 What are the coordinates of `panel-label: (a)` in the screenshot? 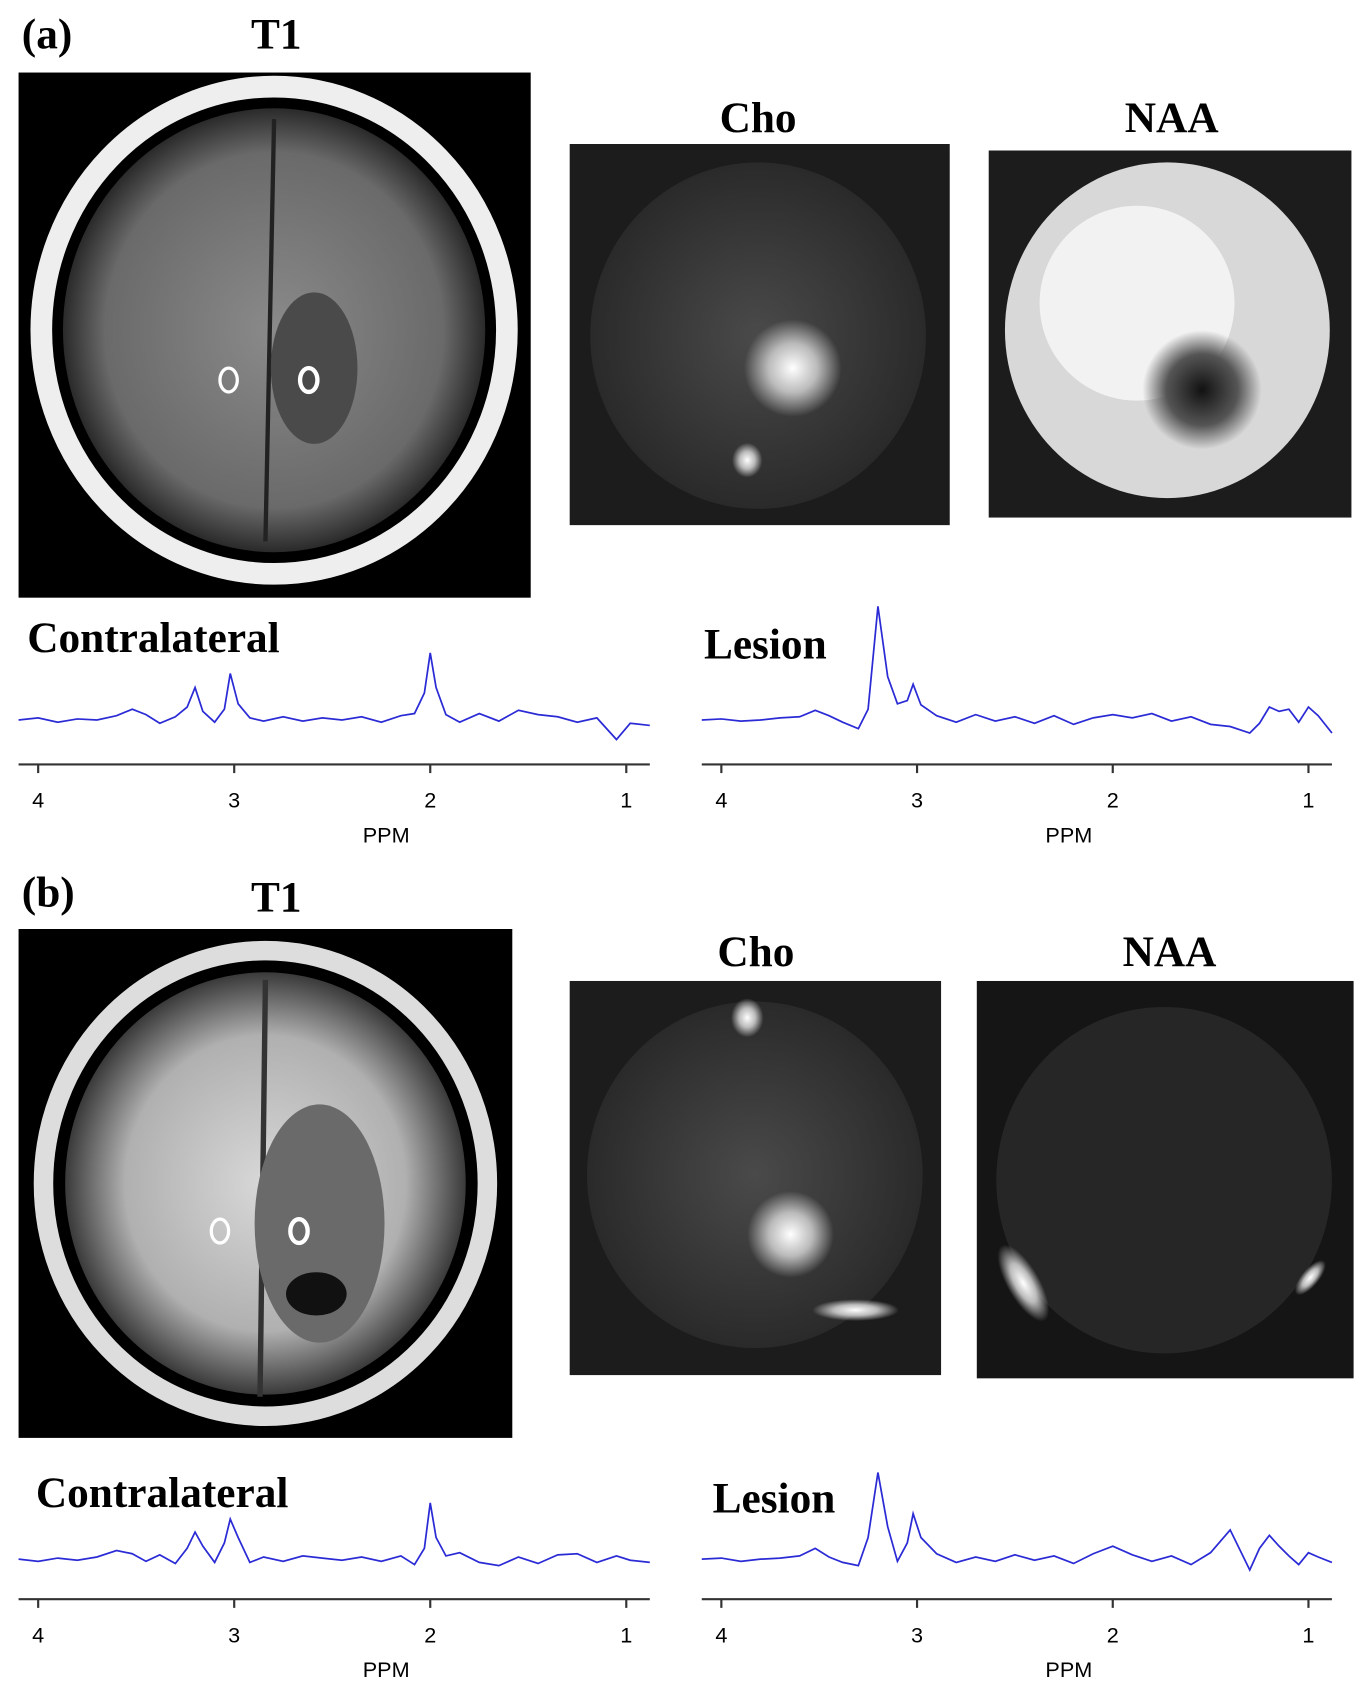 It's located at (47, 35).